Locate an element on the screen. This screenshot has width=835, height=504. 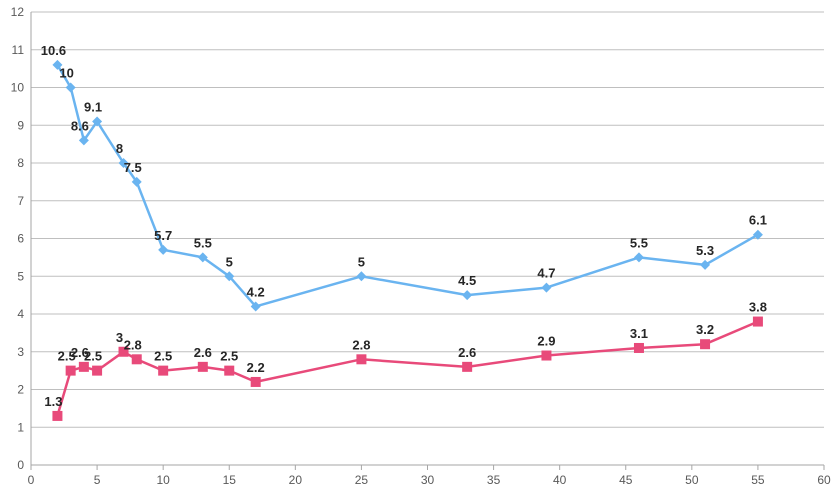
series-2-data-label: 2.2 is located at coordinates (256, 367).